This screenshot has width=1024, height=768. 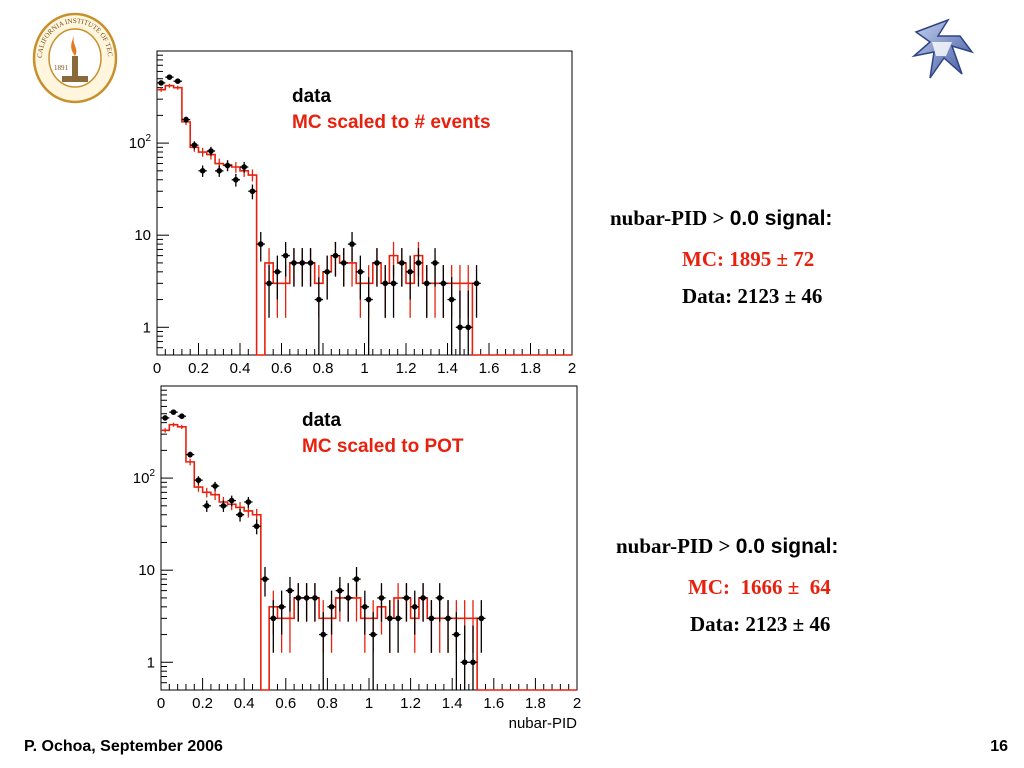 I want to click on triangle-knot-logo, so click(x=942, y=48).